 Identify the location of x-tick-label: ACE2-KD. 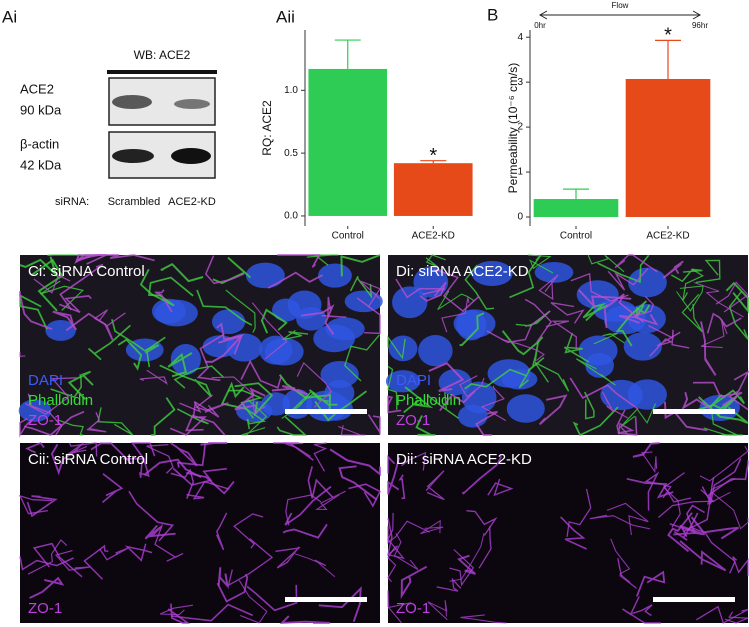
(667, 236).